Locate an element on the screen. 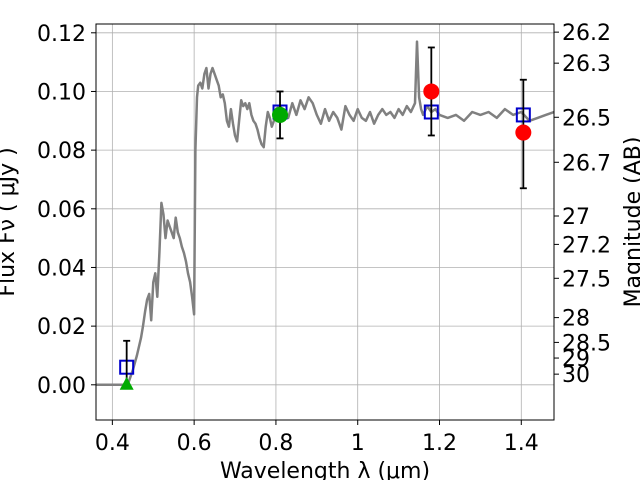 This screenshot has width=640, height=480. y-tick-label: 0.04 is located at coordinates (61, 268).